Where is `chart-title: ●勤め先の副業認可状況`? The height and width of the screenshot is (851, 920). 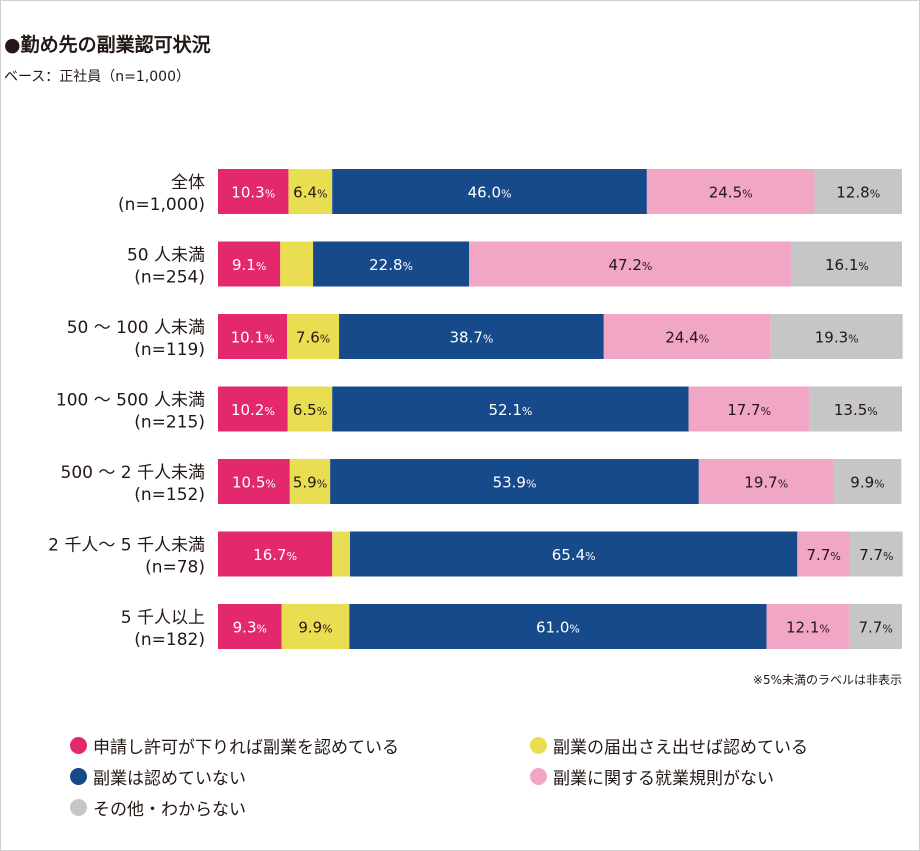
chart-title: ●勤め先の副業認可状況 is located at coordinates (107, 45).